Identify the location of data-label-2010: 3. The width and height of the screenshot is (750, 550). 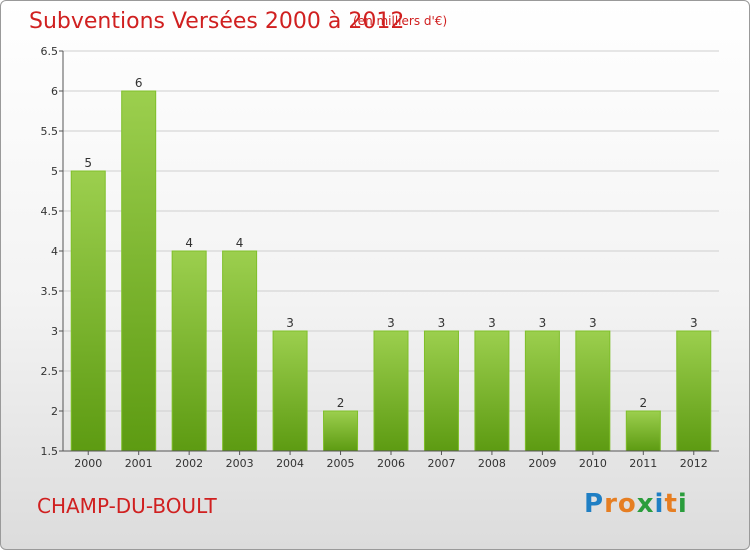
(593, 323).